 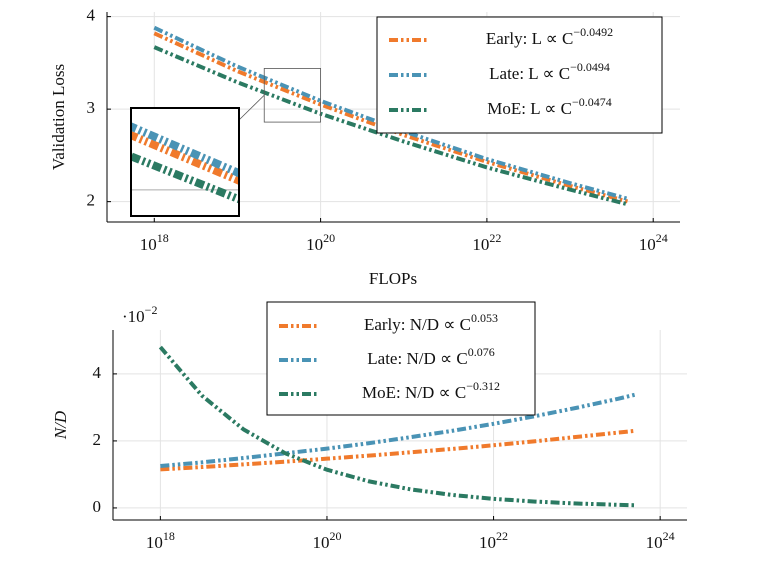 What do you see at coordinates (60, 425) in the screenshot?
I see `y-axis-label: N/D` at bounding box center [60, 425].